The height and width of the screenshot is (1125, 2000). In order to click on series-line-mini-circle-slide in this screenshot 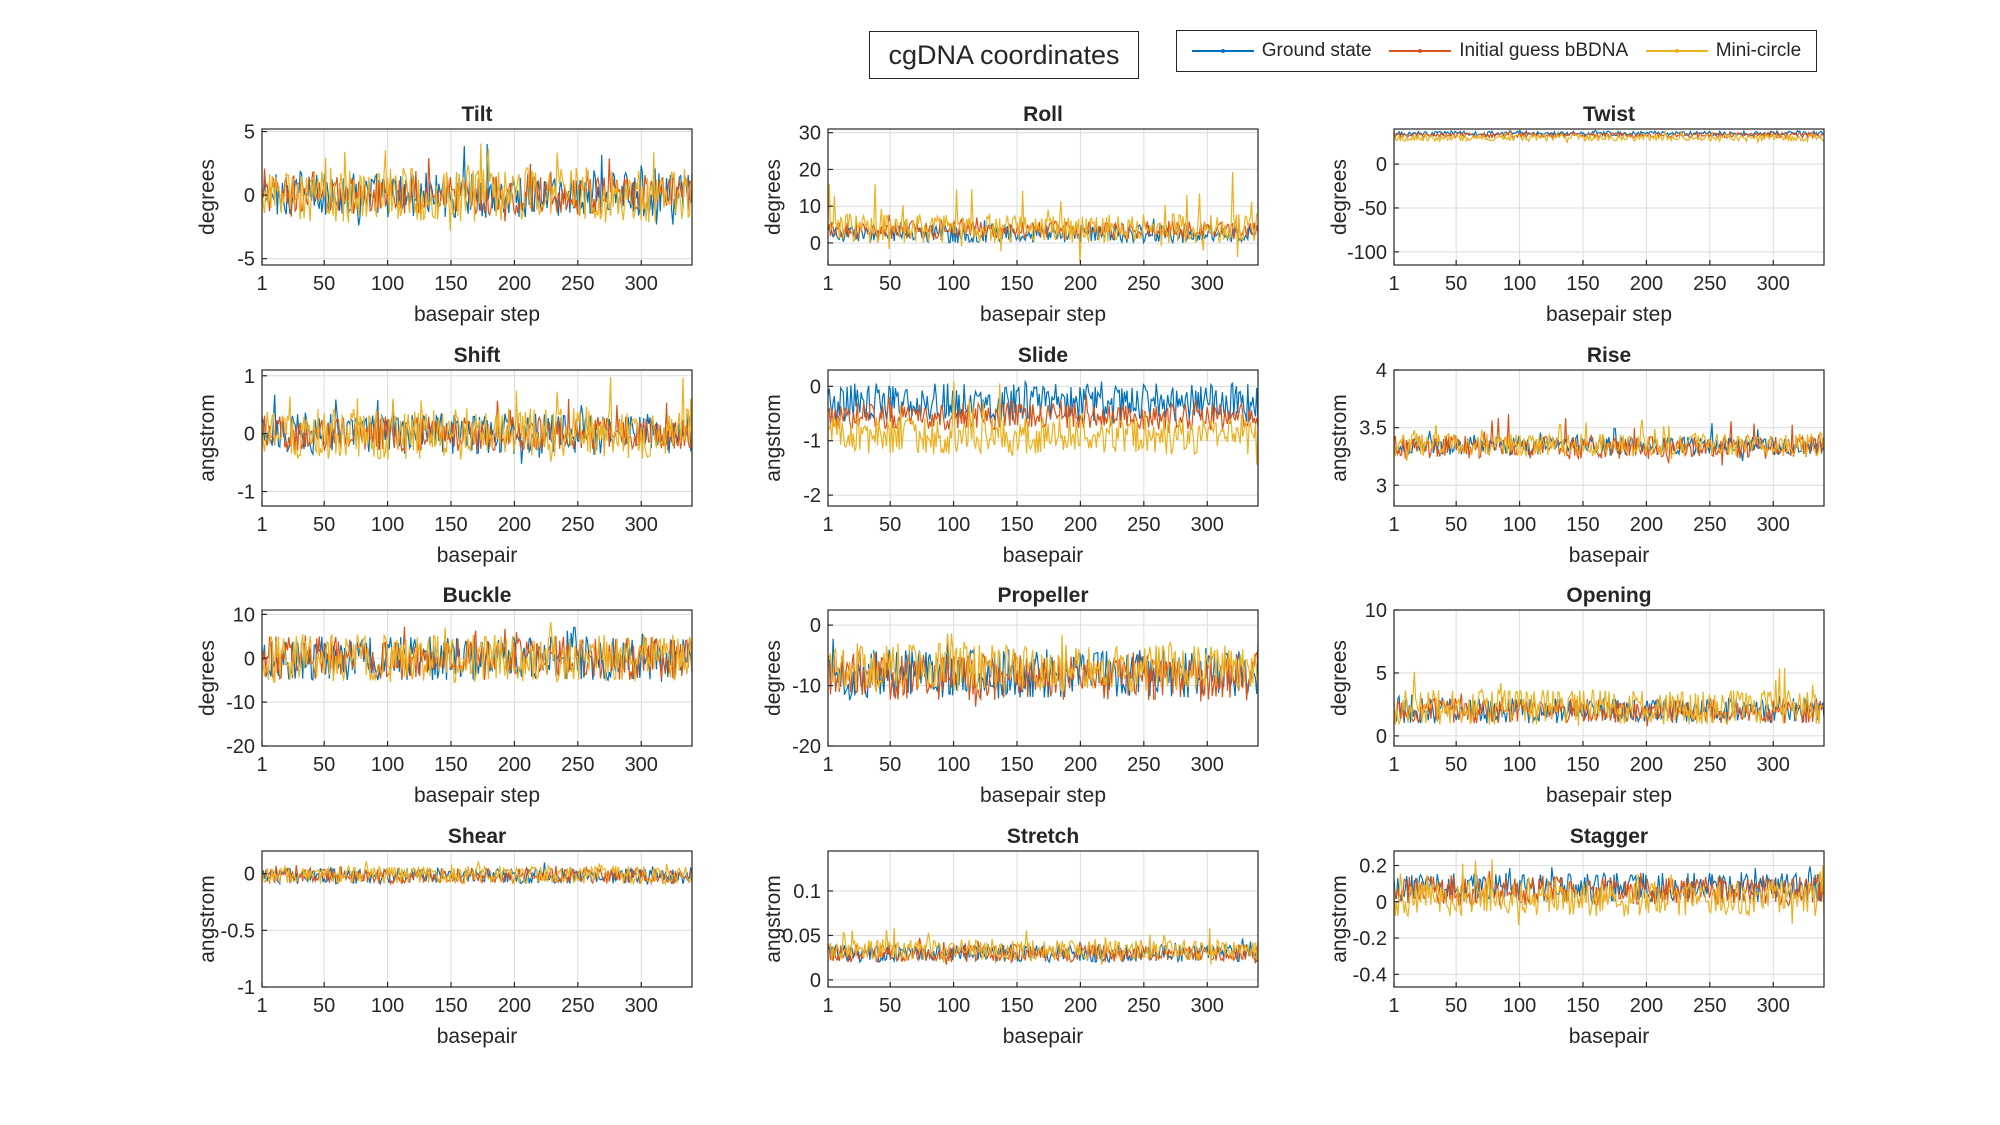, I will do `click(1043, 423)`.